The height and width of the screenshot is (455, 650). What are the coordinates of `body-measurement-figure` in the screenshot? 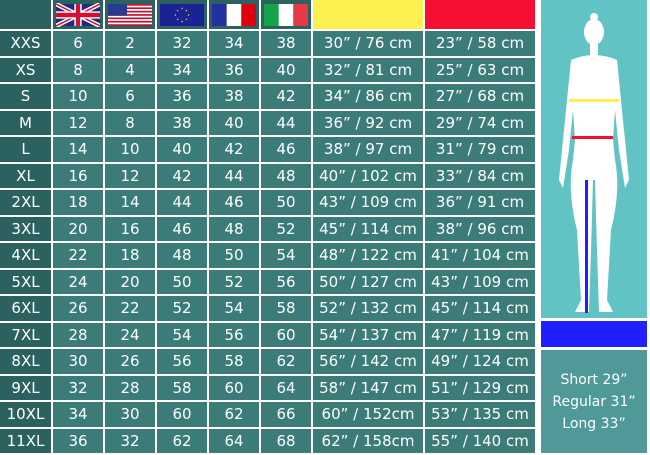 It's located at (594, 159).